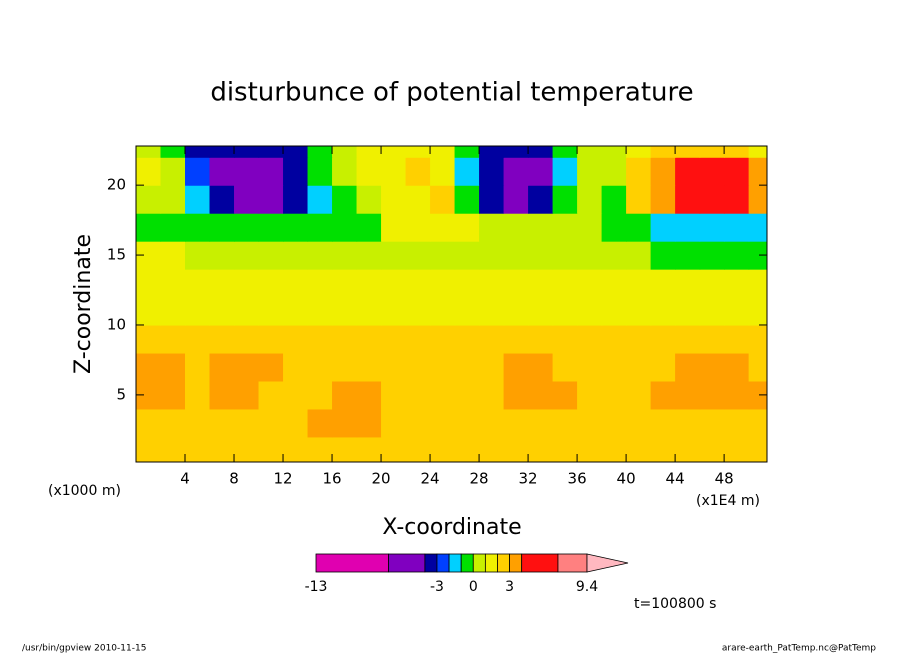 This screenshot has width=904, height=658. I want to click on y-axis-label: Z-coordinate, so click(83, 304).